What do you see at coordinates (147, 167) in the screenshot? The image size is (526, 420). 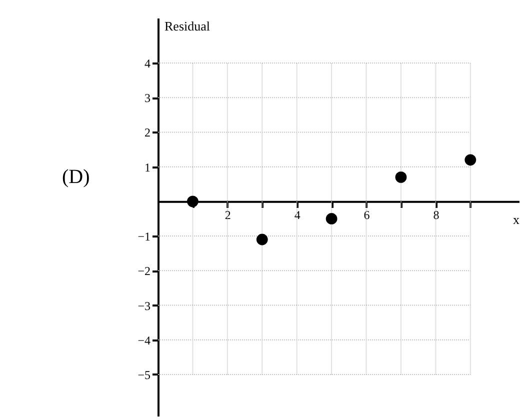 I see `y-tick-label: 1` at bounding box center [147, 167].